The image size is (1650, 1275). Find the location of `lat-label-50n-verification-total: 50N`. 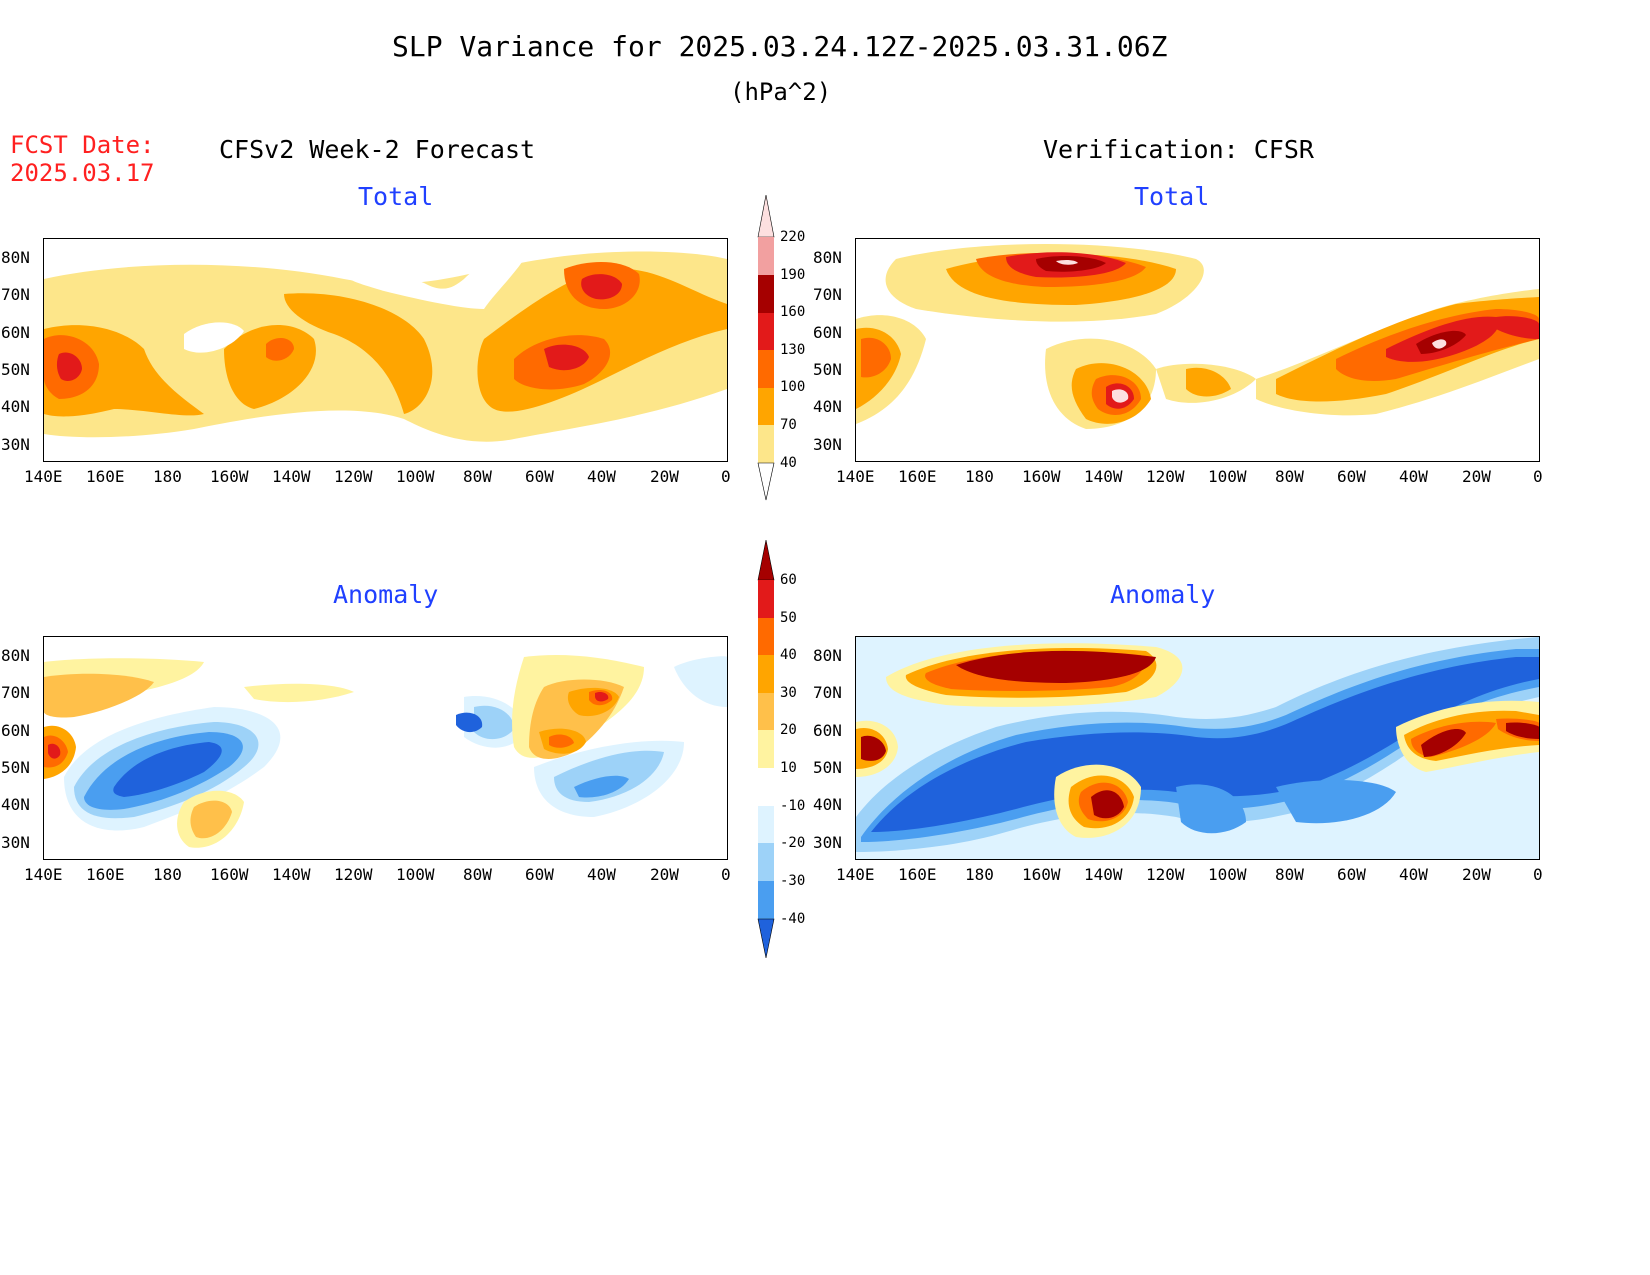

lat-label-50n-verification-total: 50N is located at coordinates (827, 369).